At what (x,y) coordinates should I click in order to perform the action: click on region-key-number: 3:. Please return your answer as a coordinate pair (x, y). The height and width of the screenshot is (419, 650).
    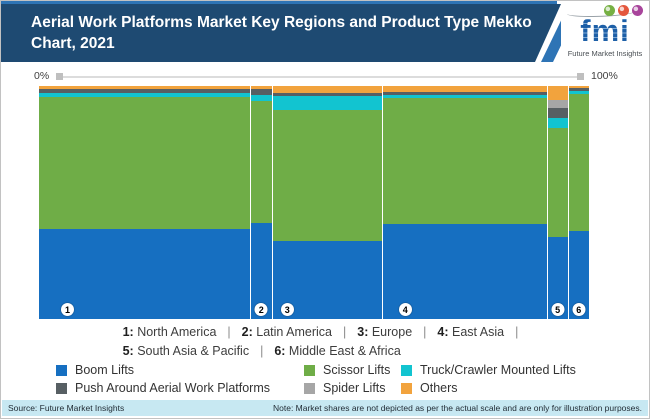
    Looking at the image, I should click on (363, 332).